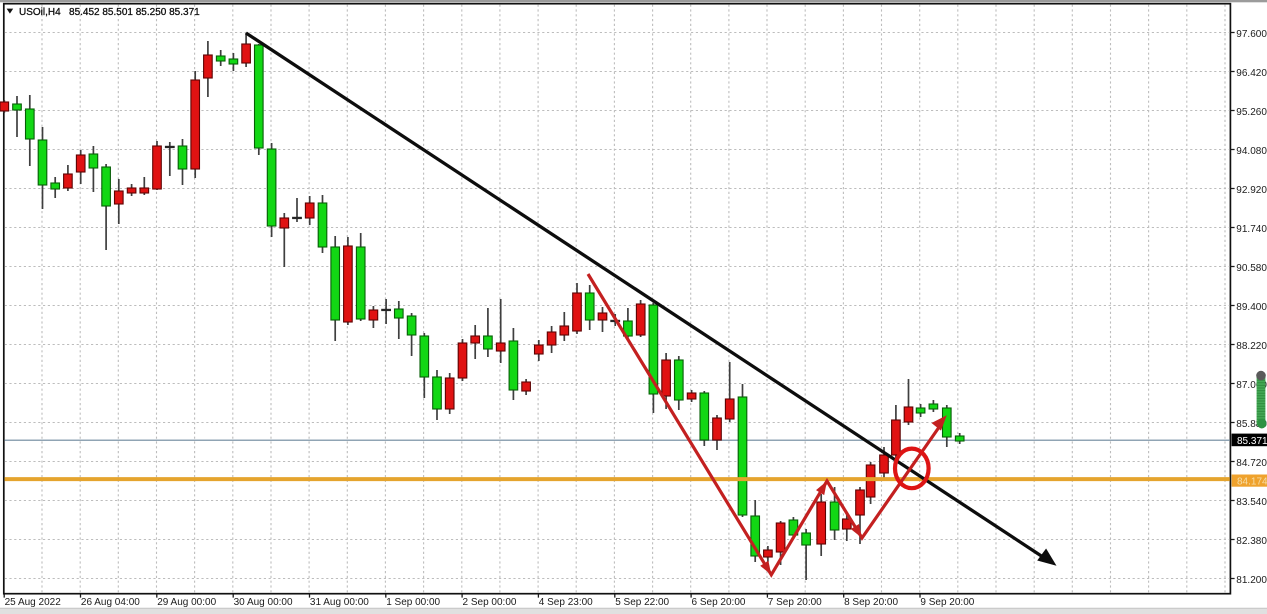  Describe the element at coordinates (1252, 482) in the screenshot. I see `svg-text: 84.174` at that location.